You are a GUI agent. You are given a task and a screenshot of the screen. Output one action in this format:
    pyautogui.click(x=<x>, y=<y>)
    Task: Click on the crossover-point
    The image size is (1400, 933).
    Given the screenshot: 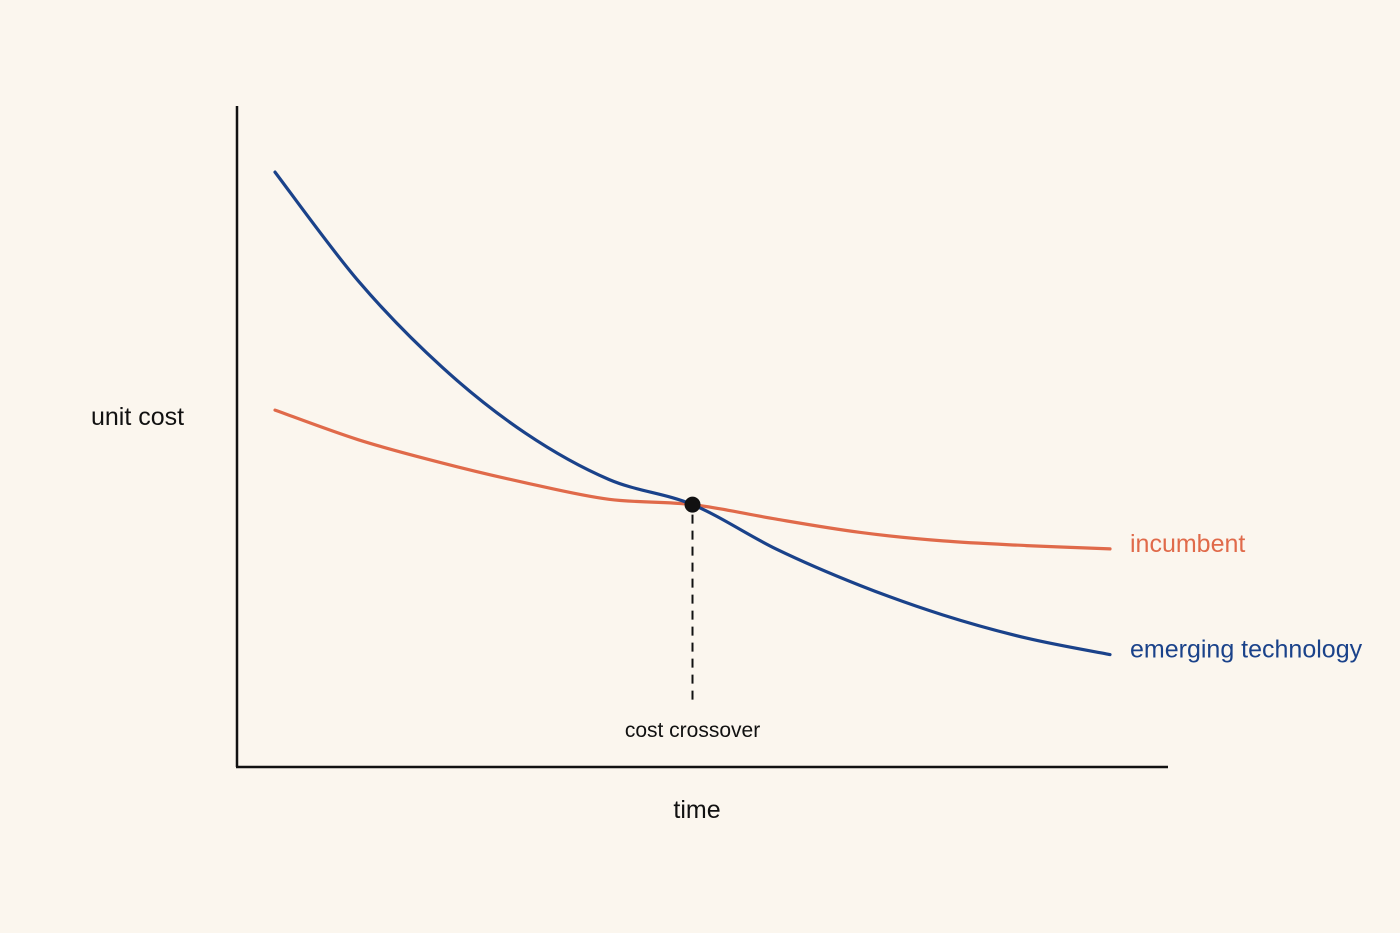 What is the action you would take?
    pyautogui.click(x=692, y=504)
    